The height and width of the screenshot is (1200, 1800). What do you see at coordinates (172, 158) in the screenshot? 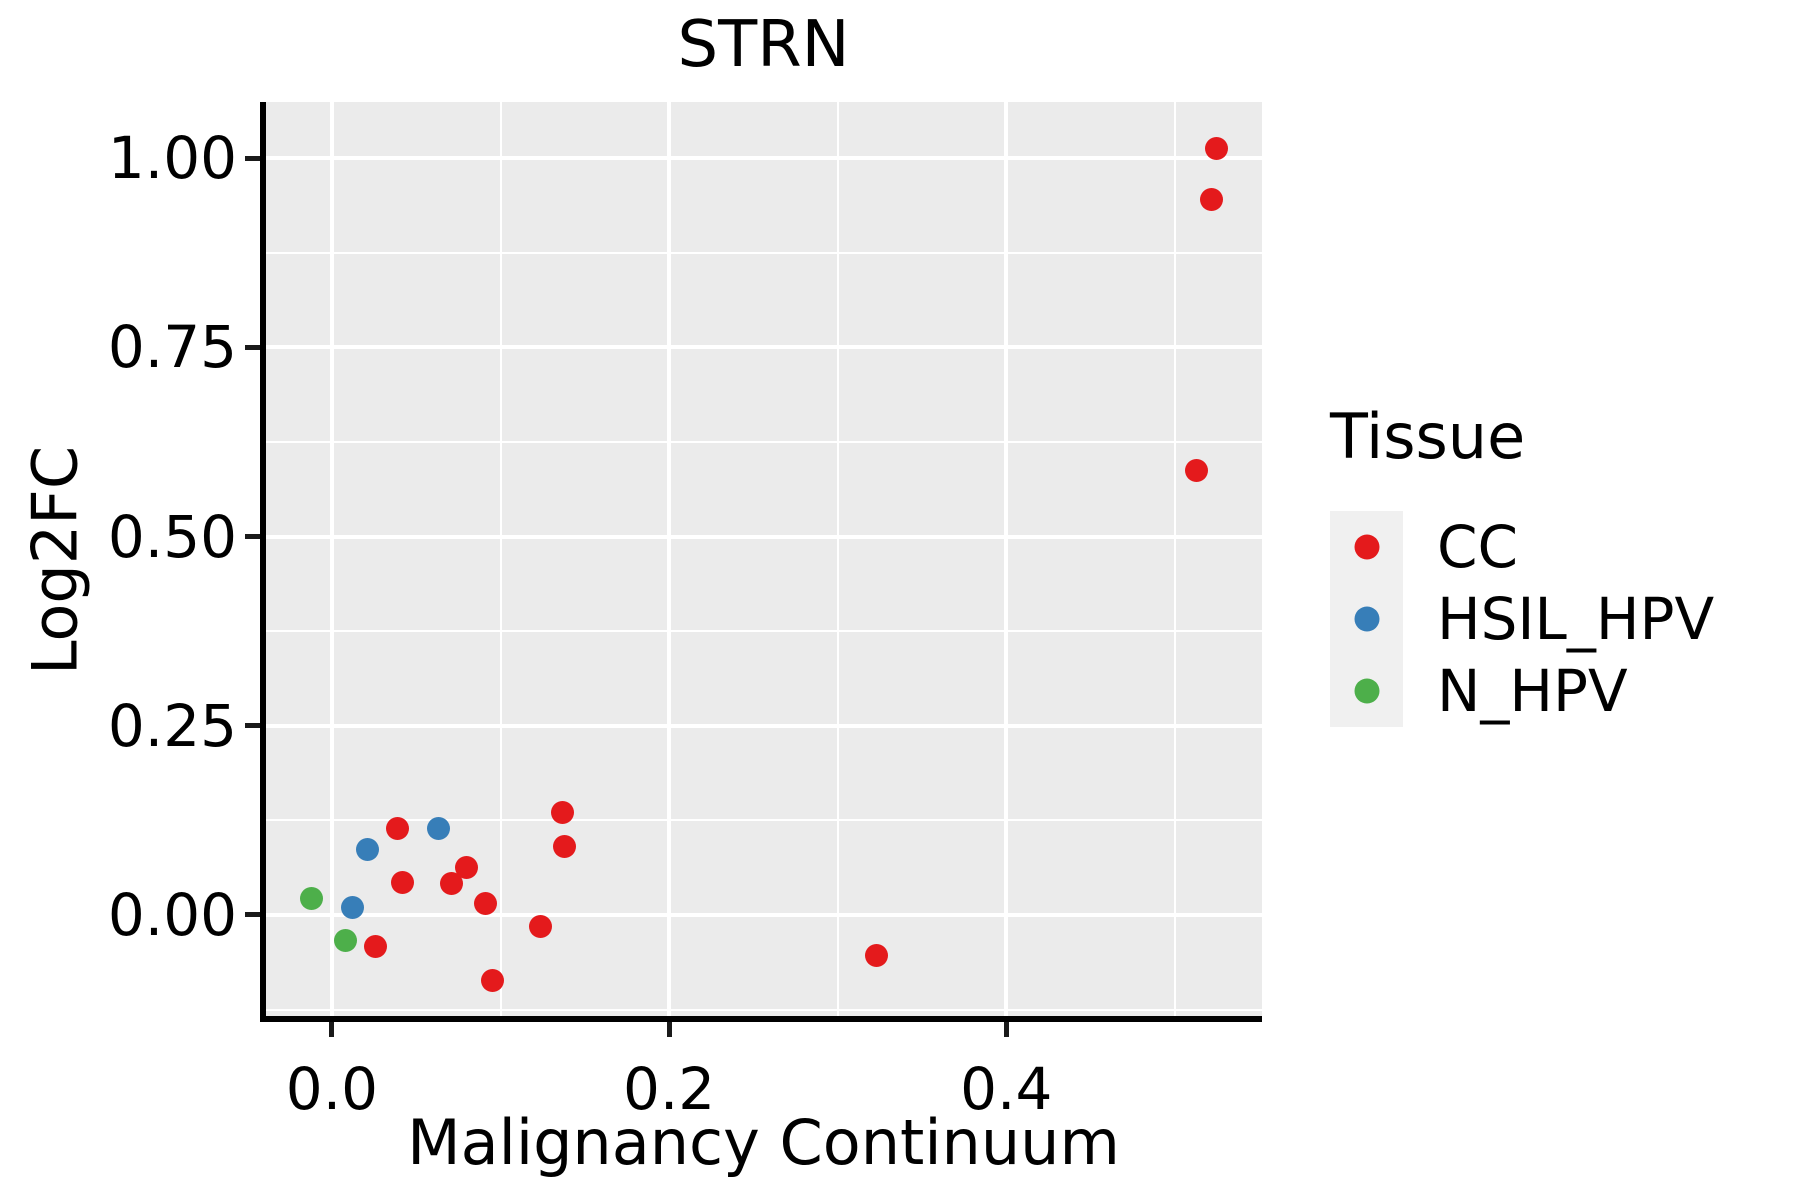
I see `y-tick-label: 1.00` at bounding box center [172, 158].